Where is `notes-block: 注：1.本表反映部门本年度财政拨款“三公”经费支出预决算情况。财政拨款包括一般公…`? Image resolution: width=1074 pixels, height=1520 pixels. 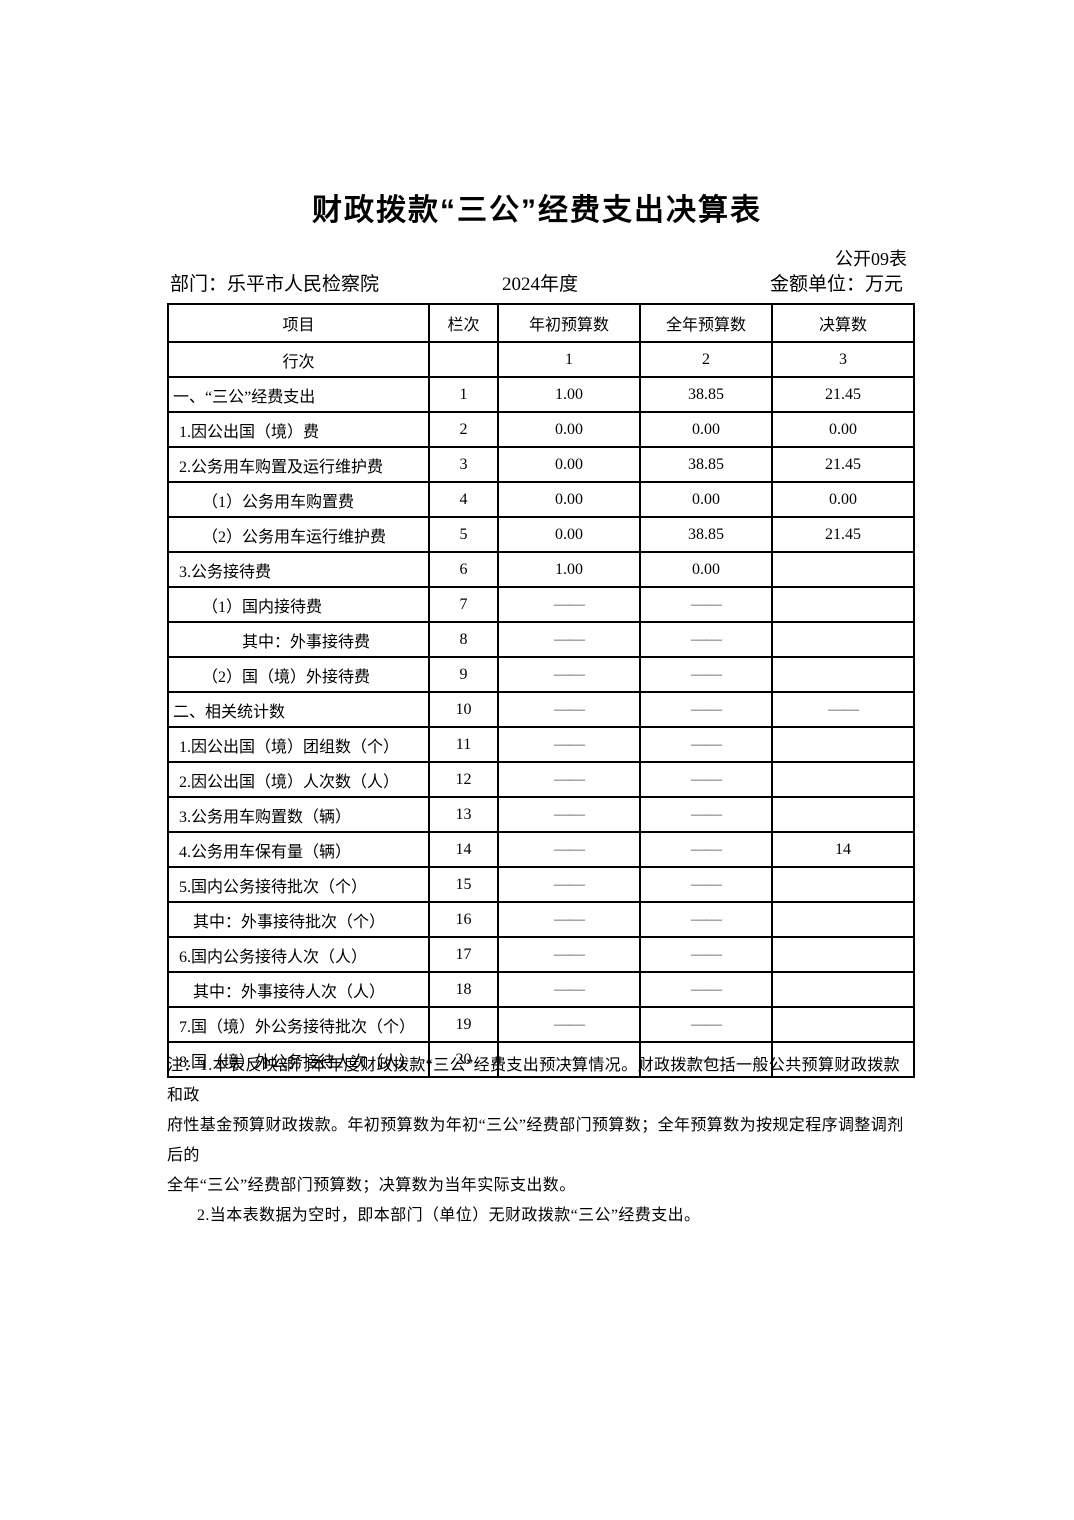 notes-block: 注：1.本表反映部门本年度财政拨款“三公”经费支出预决算情况。财政拨款包括一般公… is located at coordinates (541, 1141).